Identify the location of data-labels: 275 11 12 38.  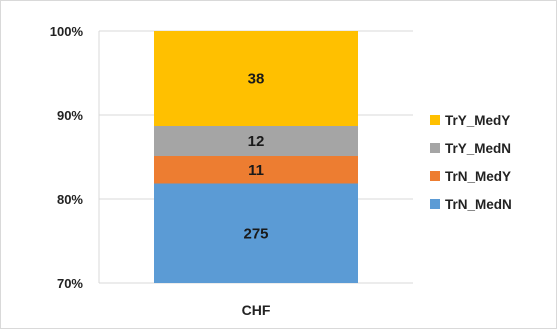
(255, 157).